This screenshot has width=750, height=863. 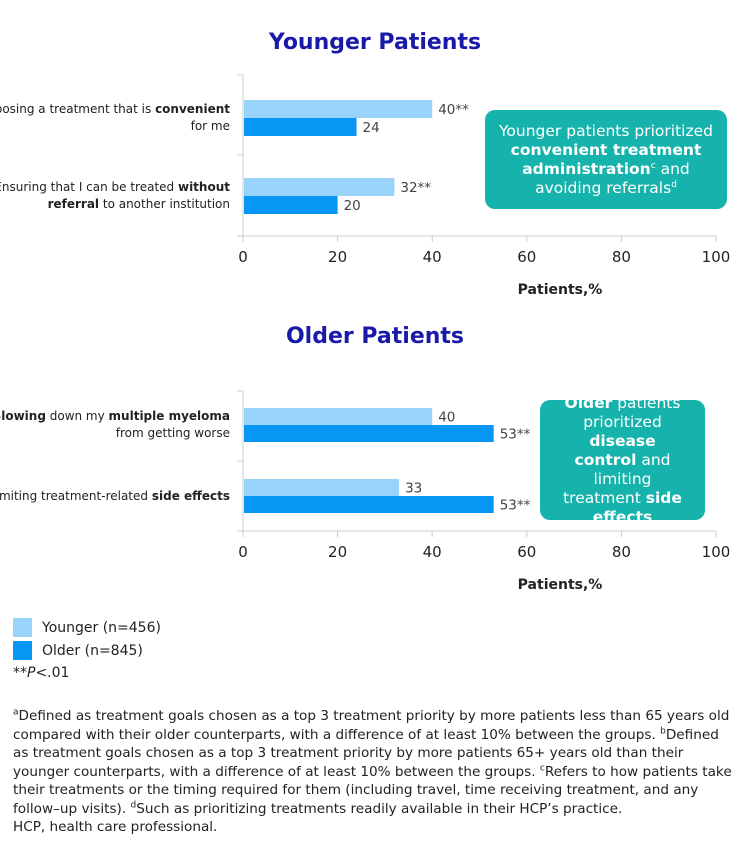 What do you see at coordinates (31, 673) in the screenshot?
I see `sig-p: P` at bounding box center [31, 673].